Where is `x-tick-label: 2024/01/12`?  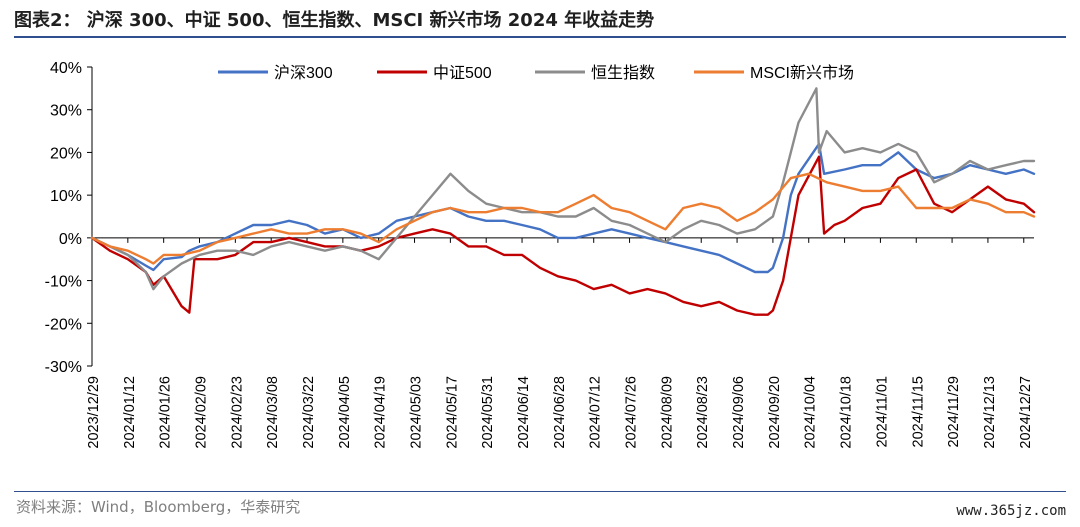
x-tick-label: 2024/01/12 is located at coordinates (130, 412).